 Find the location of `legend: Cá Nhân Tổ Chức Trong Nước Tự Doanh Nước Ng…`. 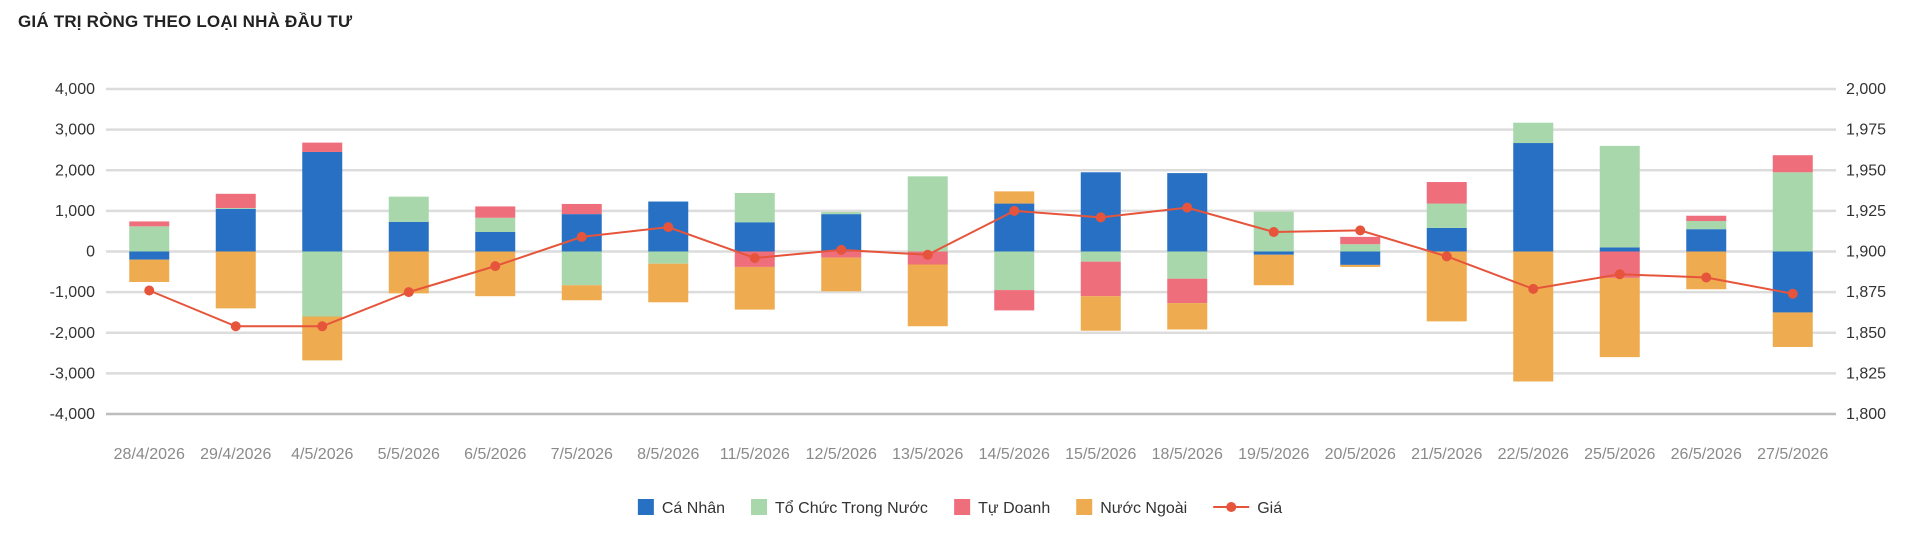

legend: Cá Nhân Tổ Chức Trong Nước Tự Doanh Nước Ng… is located at coordinates (959, 508).